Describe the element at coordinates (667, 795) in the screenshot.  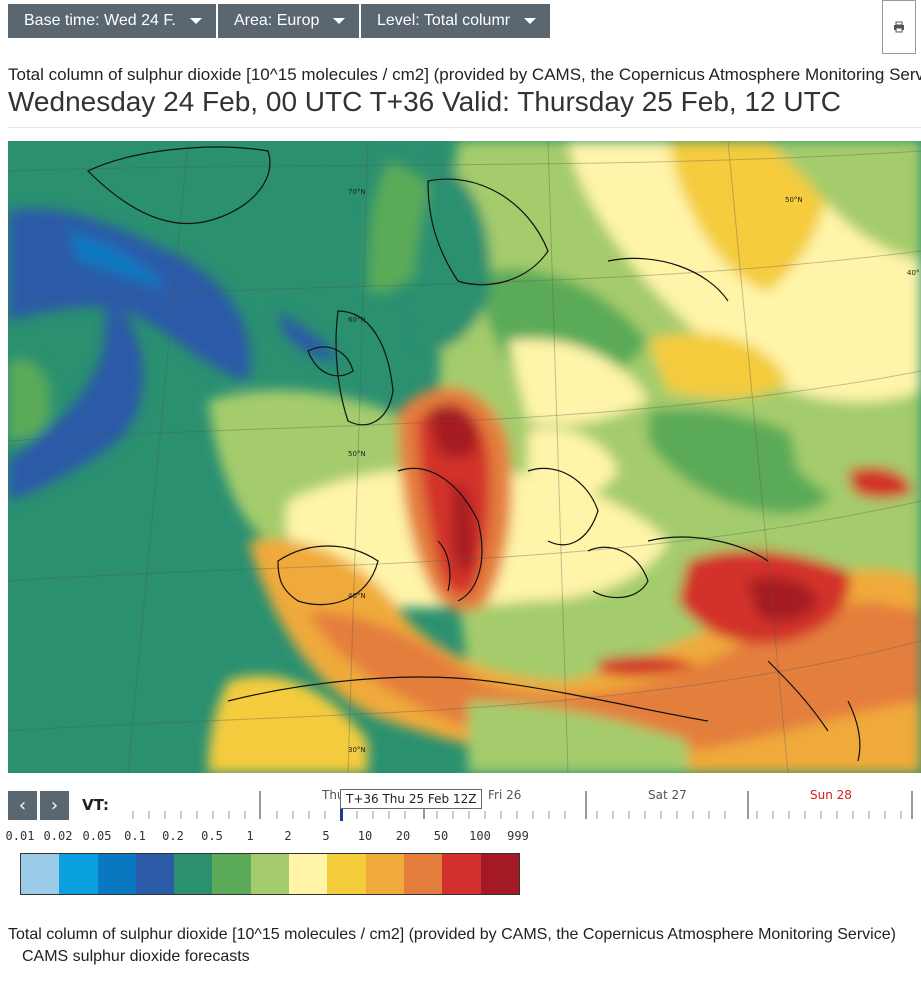
I see `day-label-sat: Sat 27` at that location.